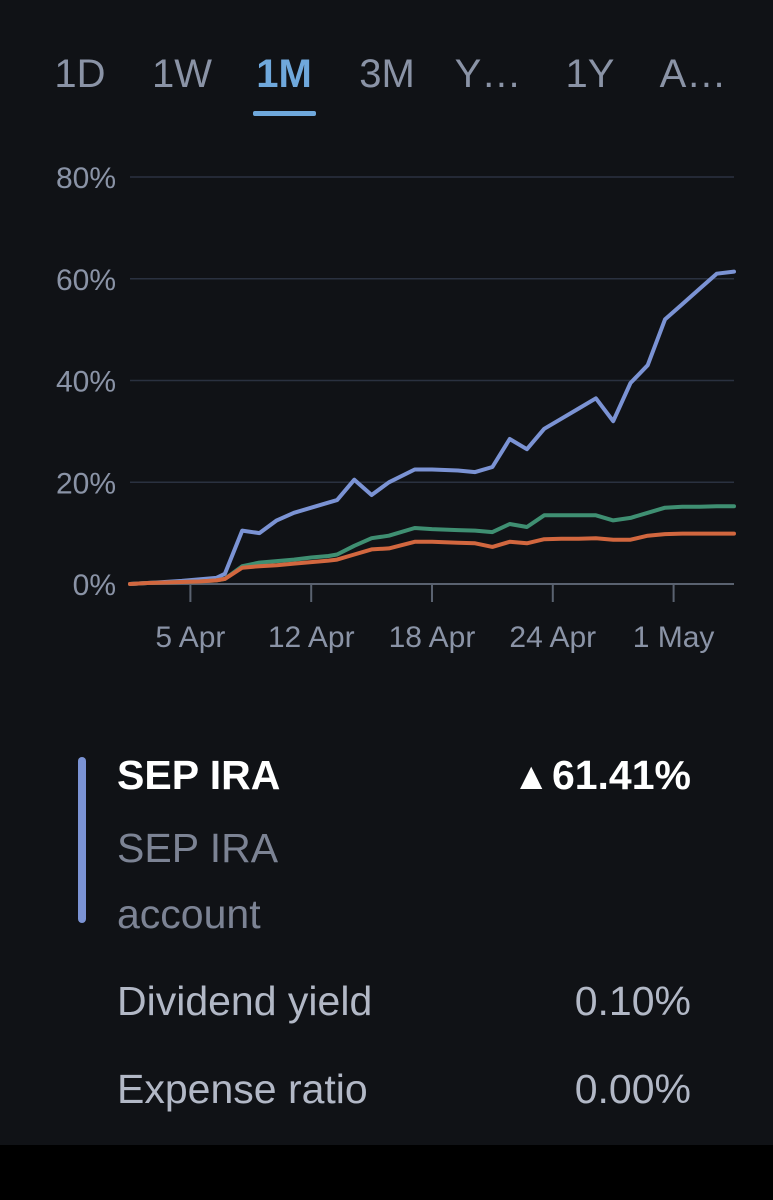 This screenshot has height=1200, width=773. Describe the element at coordinates (674, 637) in the screenshot. I see `x-tick-label-4: 1 May` at that location.